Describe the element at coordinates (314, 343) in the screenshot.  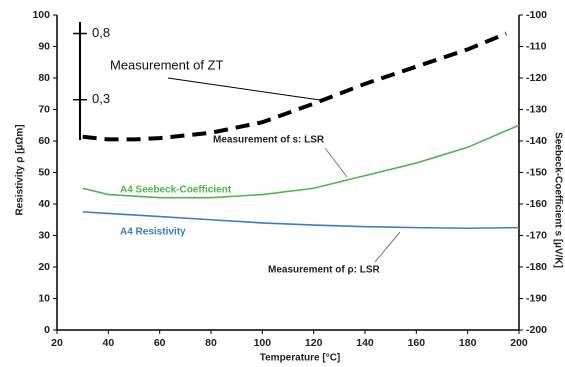
I see `x-tick-label: 120` at that location.